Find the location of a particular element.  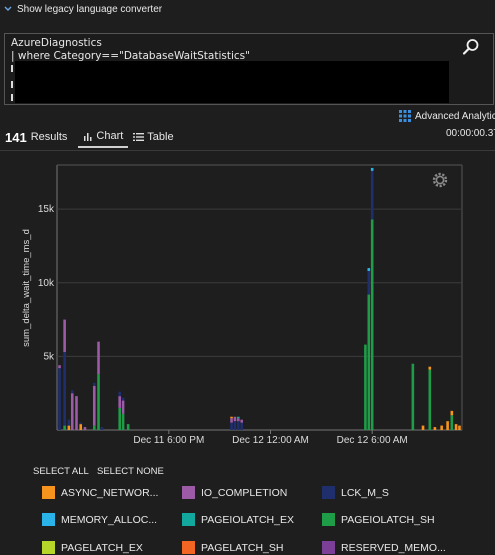

advanced-analytics-link: Advanced Analytics is located at coordinates (447, 116).